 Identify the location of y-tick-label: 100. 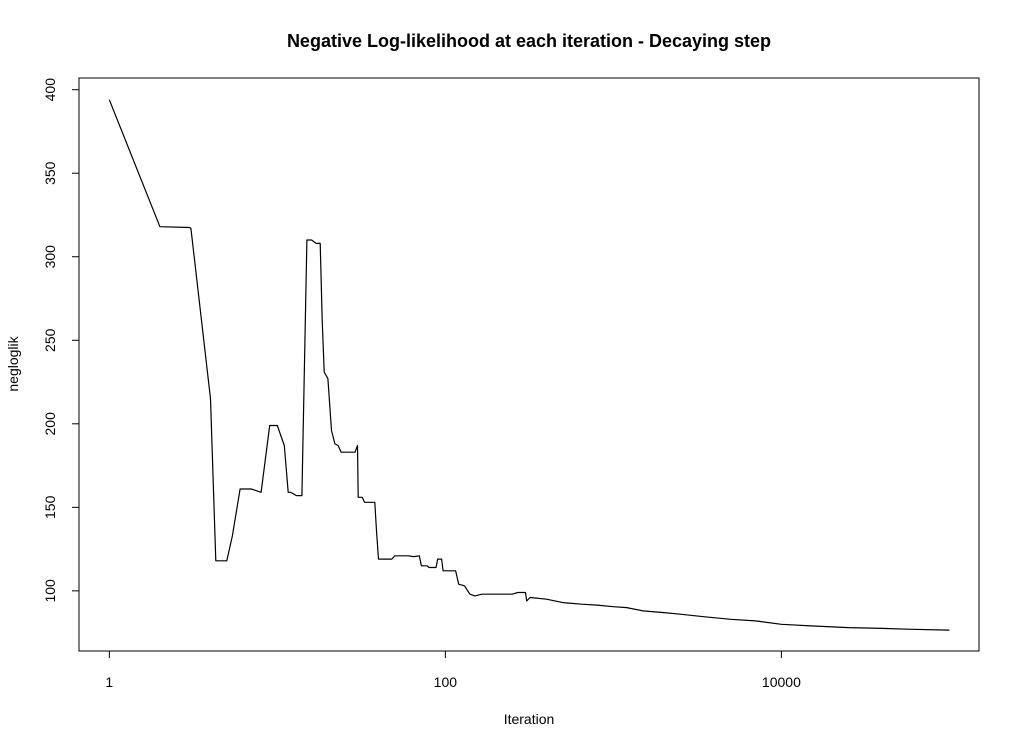
(50, 591).